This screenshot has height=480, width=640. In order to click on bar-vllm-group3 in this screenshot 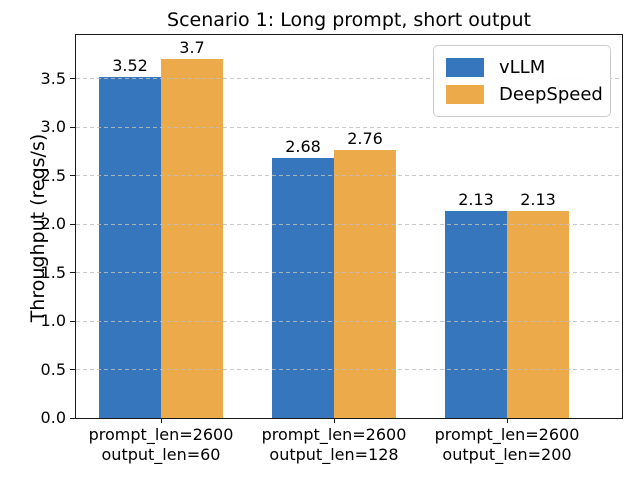, I will do `click(476, 314)`.